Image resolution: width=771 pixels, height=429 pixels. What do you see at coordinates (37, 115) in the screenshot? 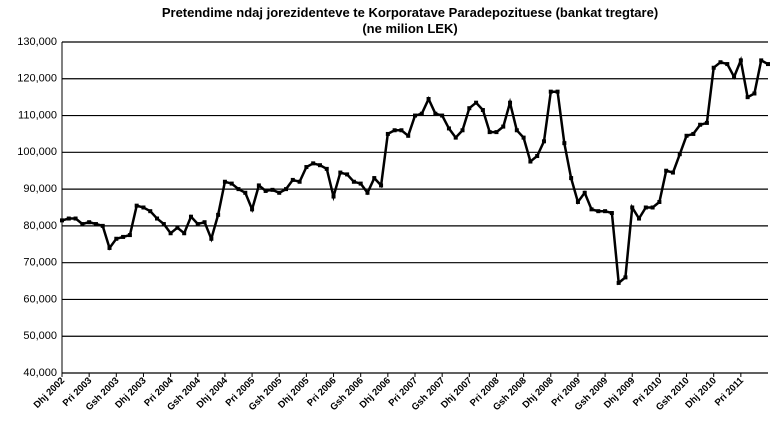
I see `y-tick-label: 110,000` at bounding box center [37, 115].